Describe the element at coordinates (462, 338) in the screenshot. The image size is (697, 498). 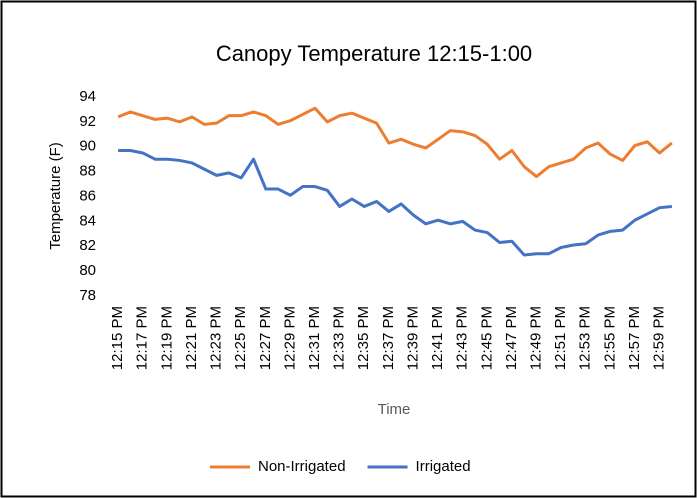
I see `x-tick-label: 12:43 PM` at that location.